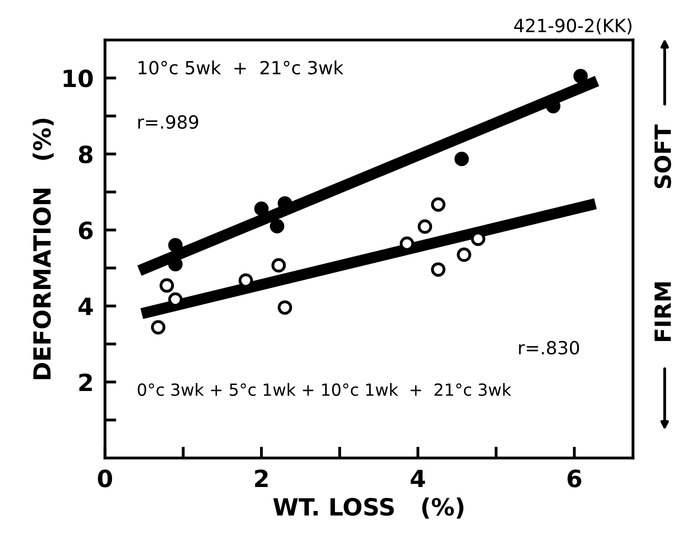  Describe the element at coordinates (43, 249) in the screenshot. I see `y-axis-title: DEFORMATION (%)` at that location.